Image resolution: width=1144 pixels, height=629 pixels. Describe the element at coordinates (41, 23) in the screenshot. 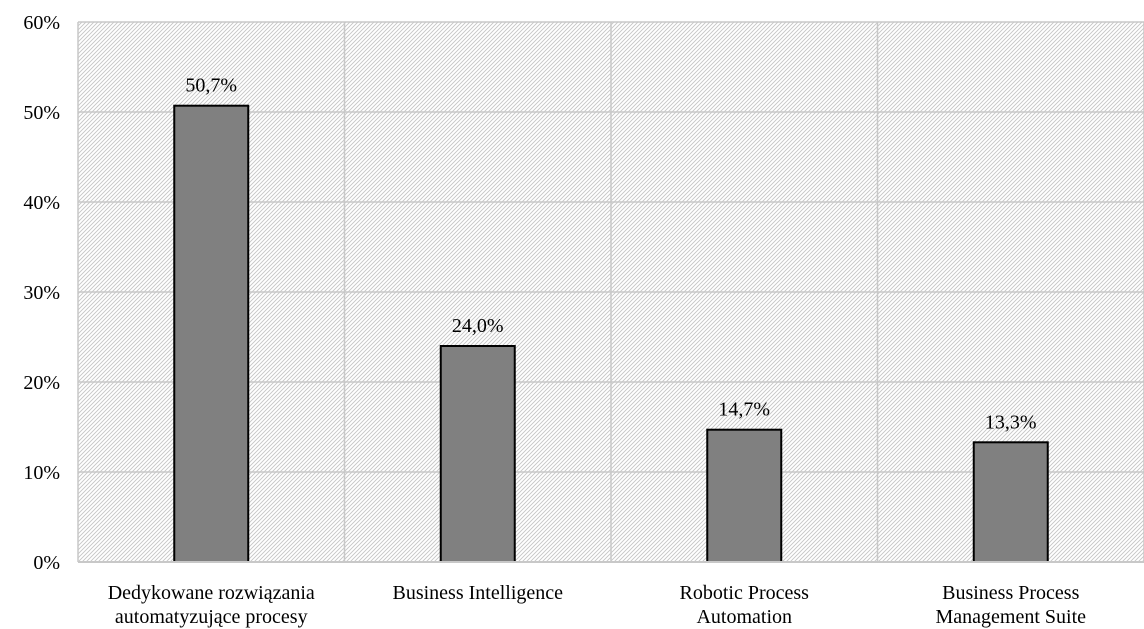

I see `y-tick-label: 60%` at that location.